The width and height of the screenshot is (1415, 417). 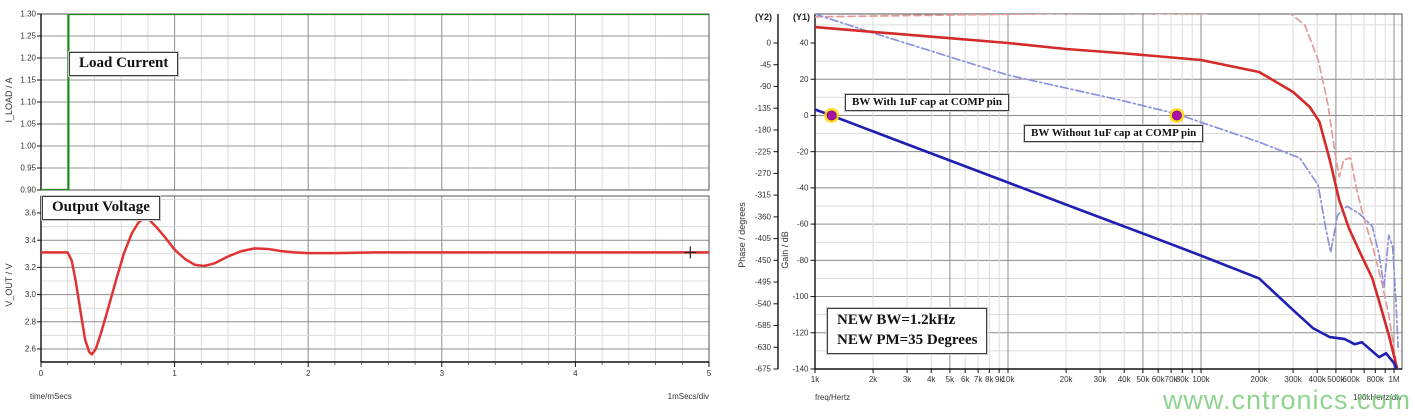 What do you see at coordinates (763, 260) in the screenshot?
I see `phase-tick-label: -450` at bounding box center [763, 260].